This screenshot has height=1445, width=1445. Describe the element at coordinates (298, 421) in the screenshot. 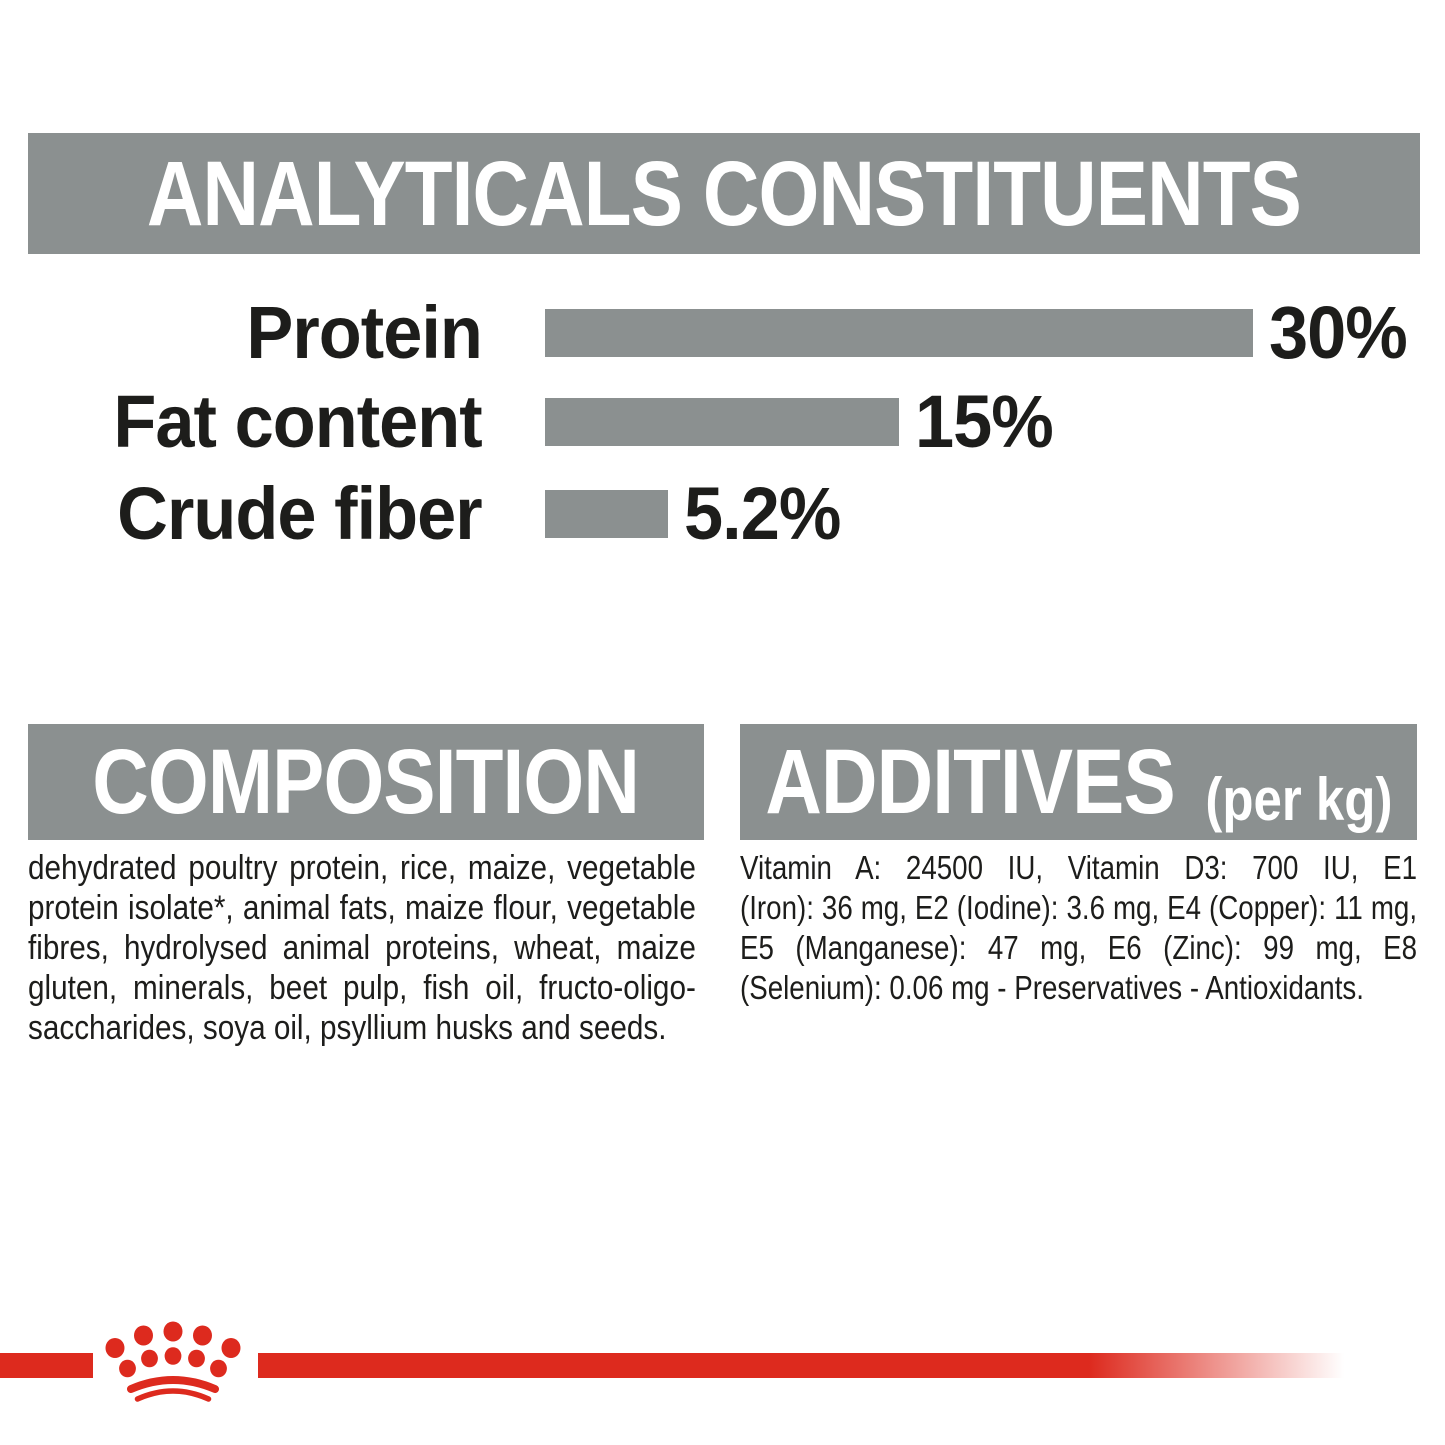

I see `fat-content-label-text: Fat content` at that location.